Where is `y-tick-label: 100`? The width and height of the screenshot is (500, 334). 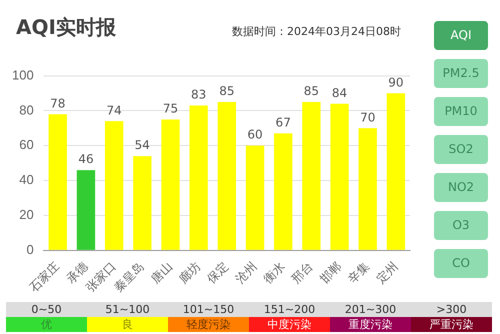 y-tick-label: 100 is located at coordinates (23, 74).